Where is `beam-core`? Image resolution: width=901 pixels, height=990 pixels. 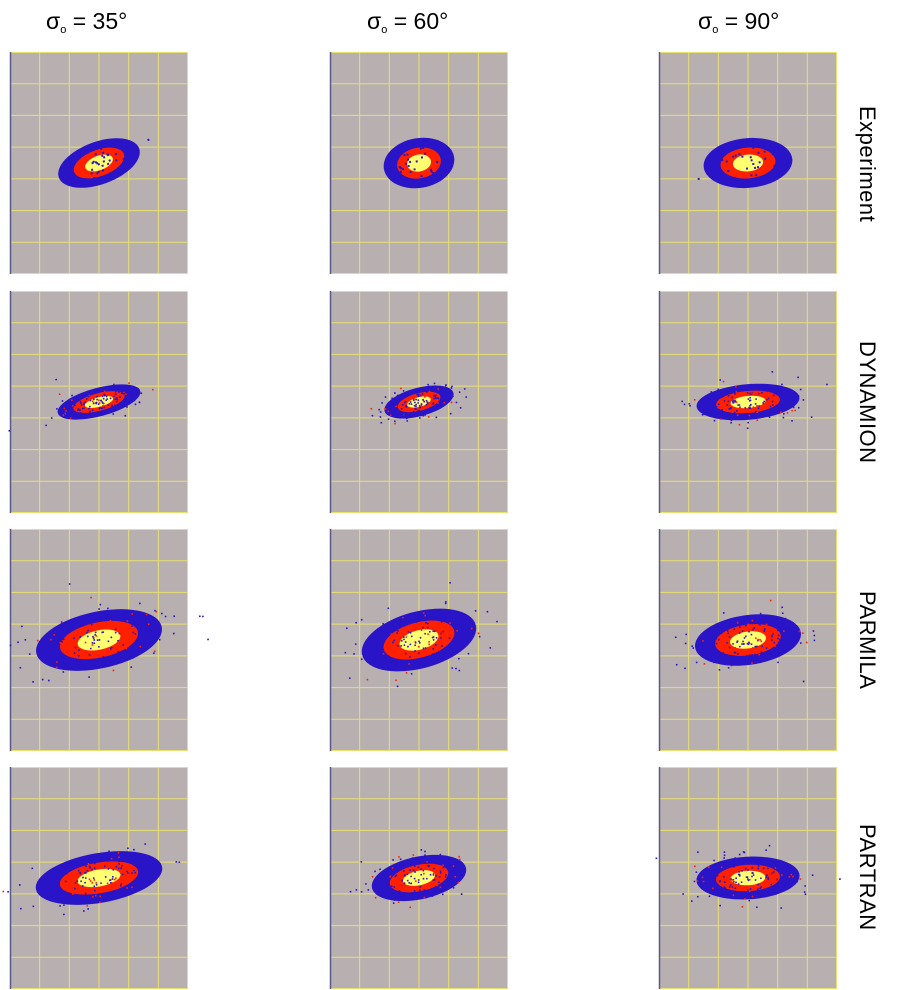 beam-core is located at coordinates (99, 878).